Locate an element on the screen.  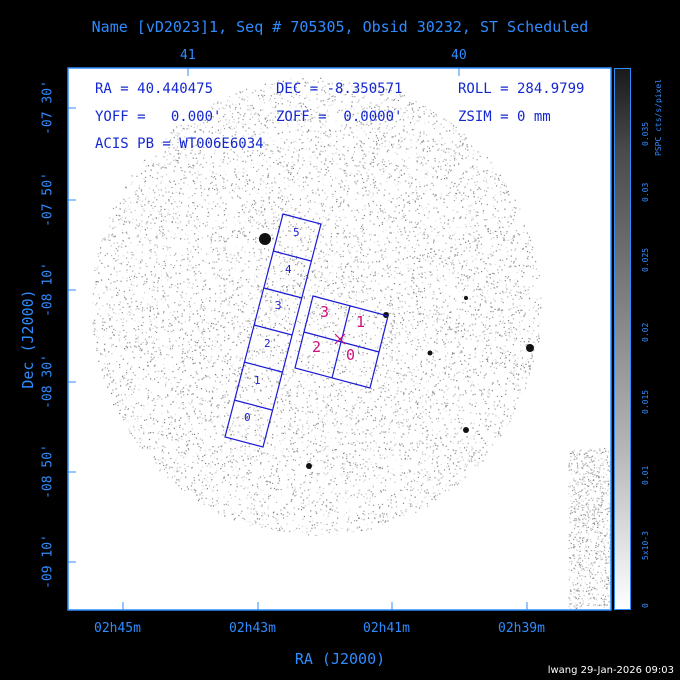
cb-tick-3: 0.015 is located at coordinates (645, 401).